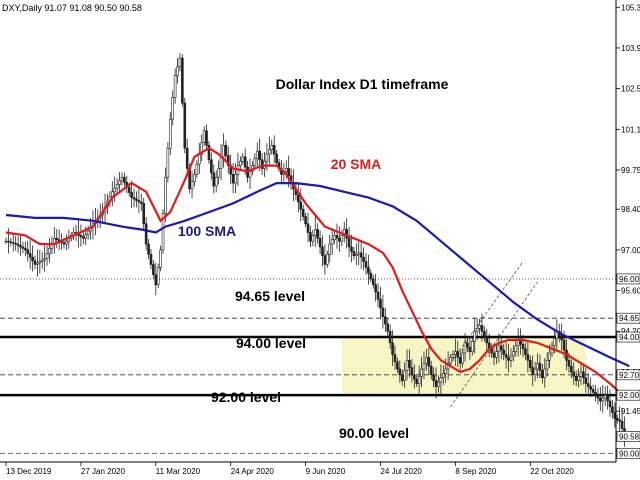 Image resolution: width=640 pixels, height=480 pixels. What do you see at coordinates (630, 89) in the screenshot?
I see `y-tick-label: 102.55` at bounding box center [630, 89].